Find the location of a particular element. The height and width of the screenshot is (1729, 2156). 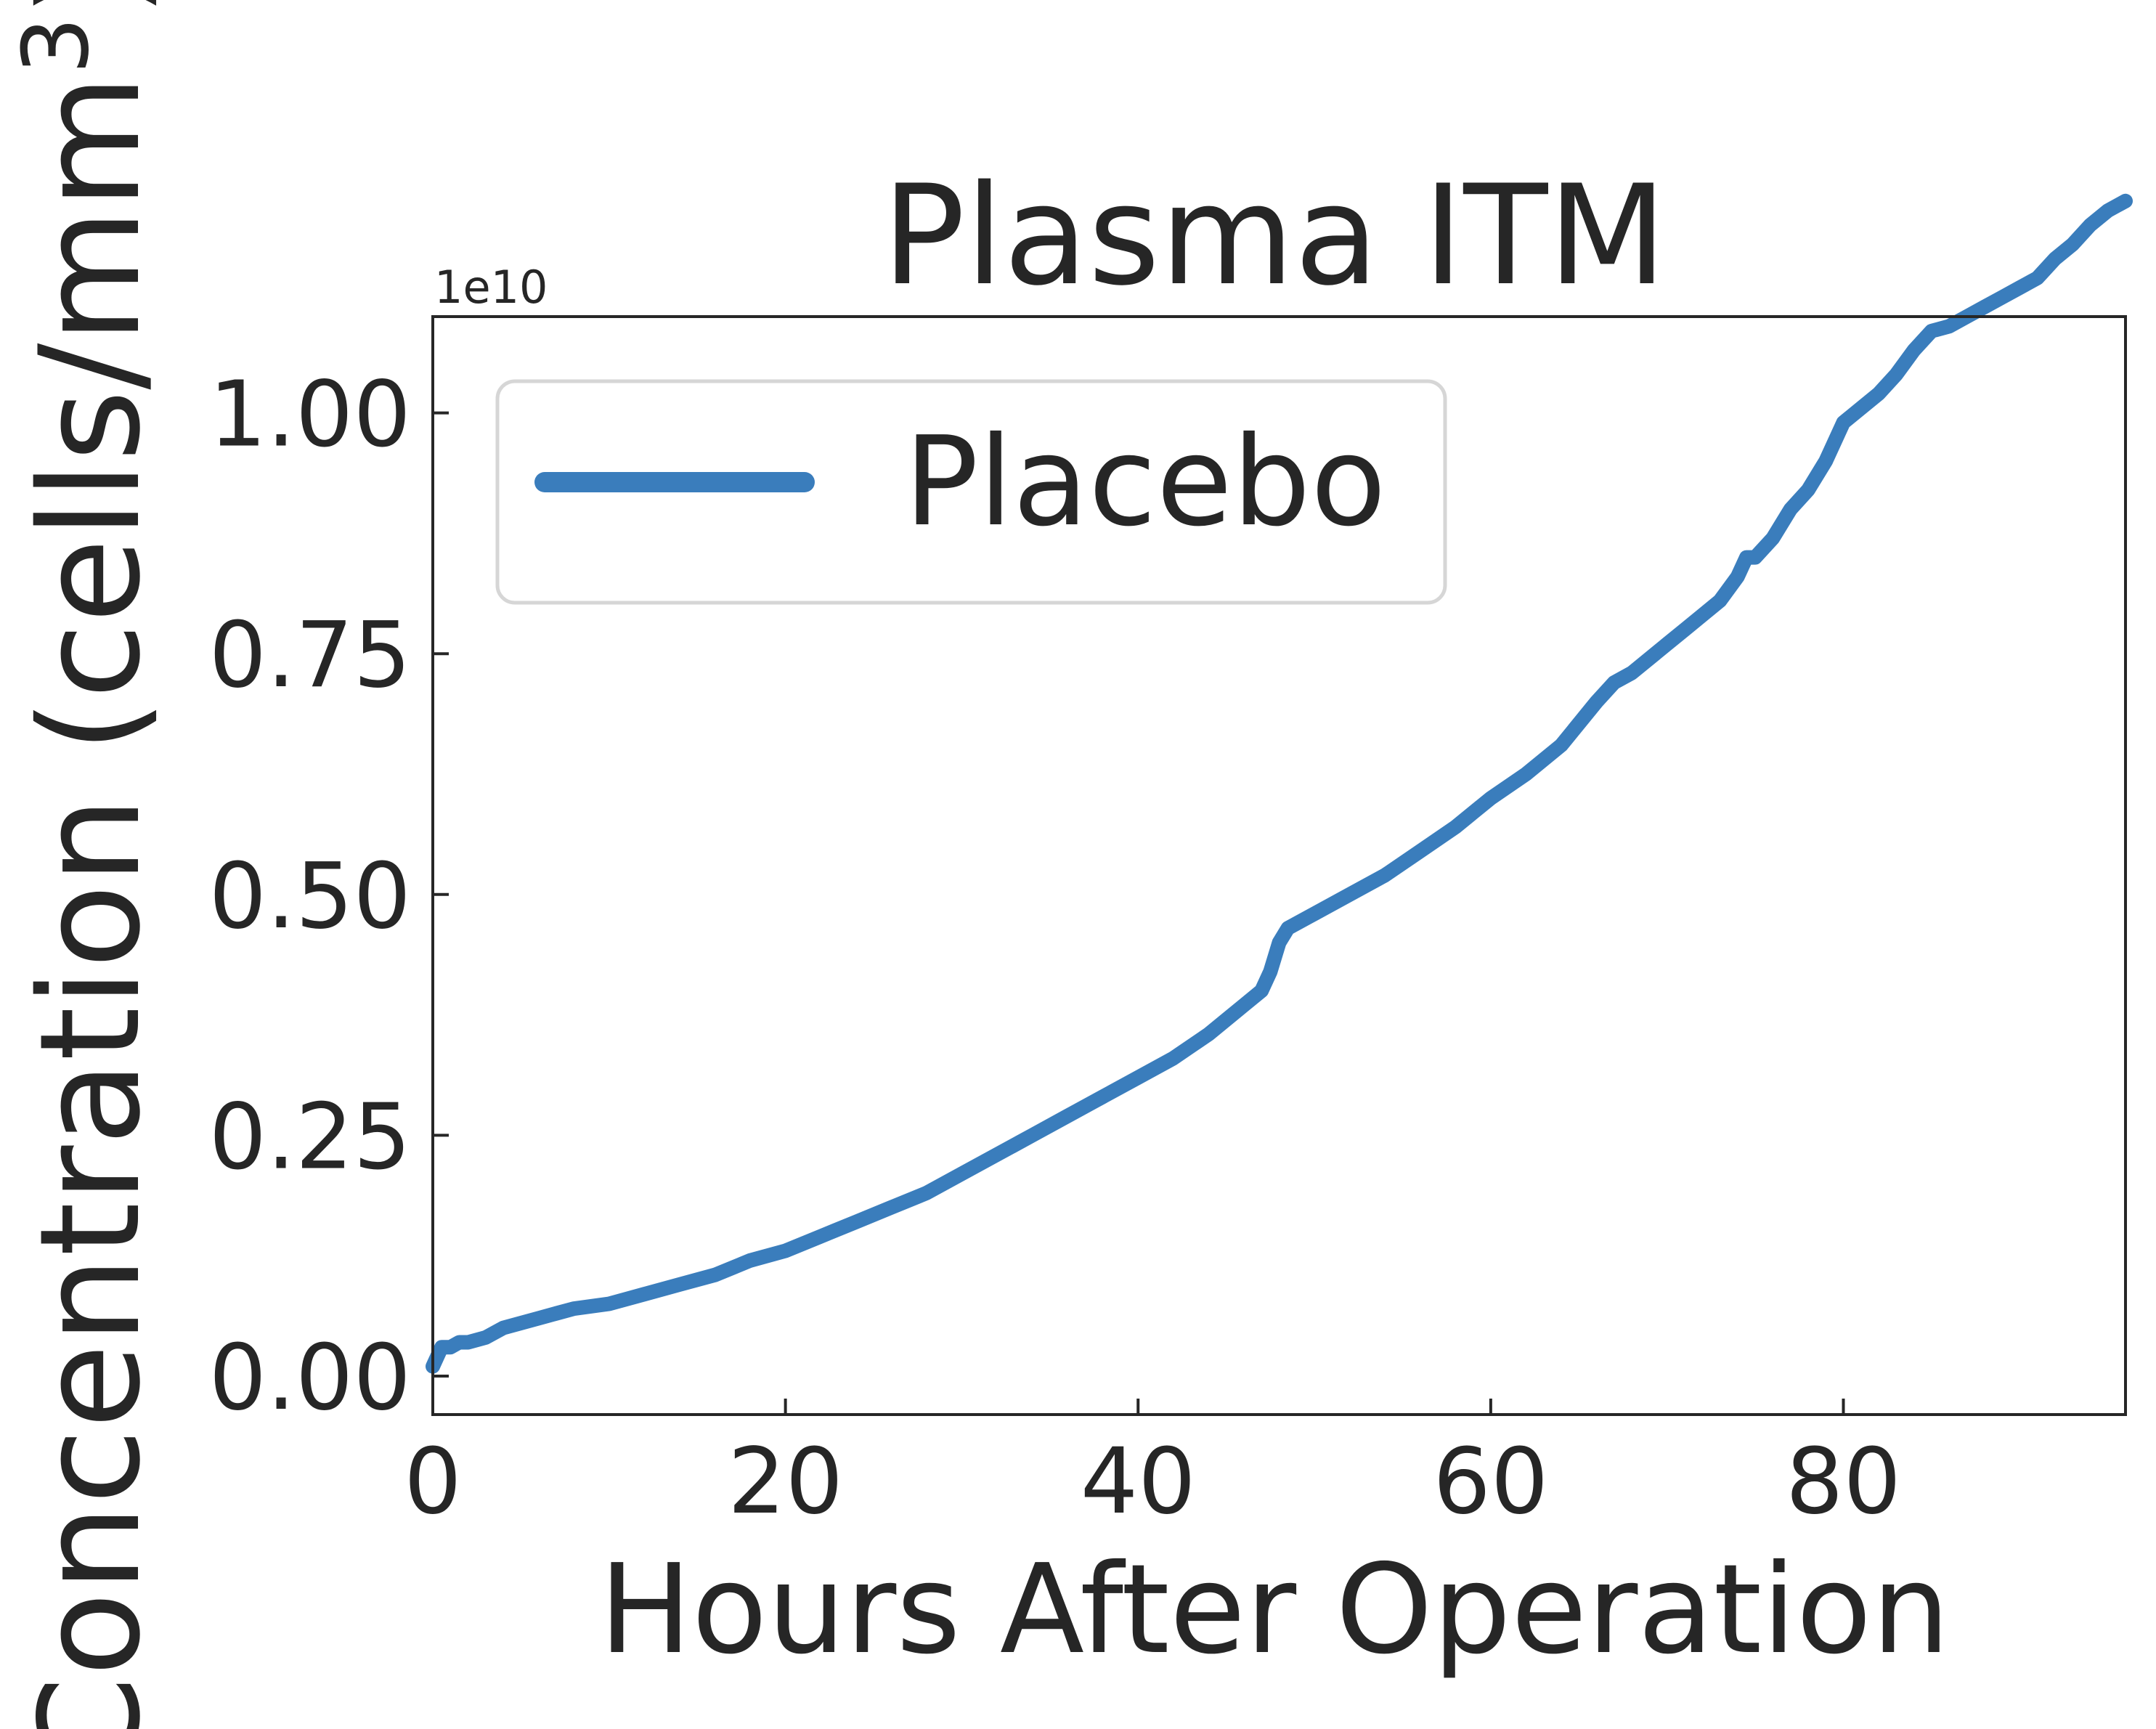

x-axis-label: Hours After Operation is located at coordinates (1274, 1610).